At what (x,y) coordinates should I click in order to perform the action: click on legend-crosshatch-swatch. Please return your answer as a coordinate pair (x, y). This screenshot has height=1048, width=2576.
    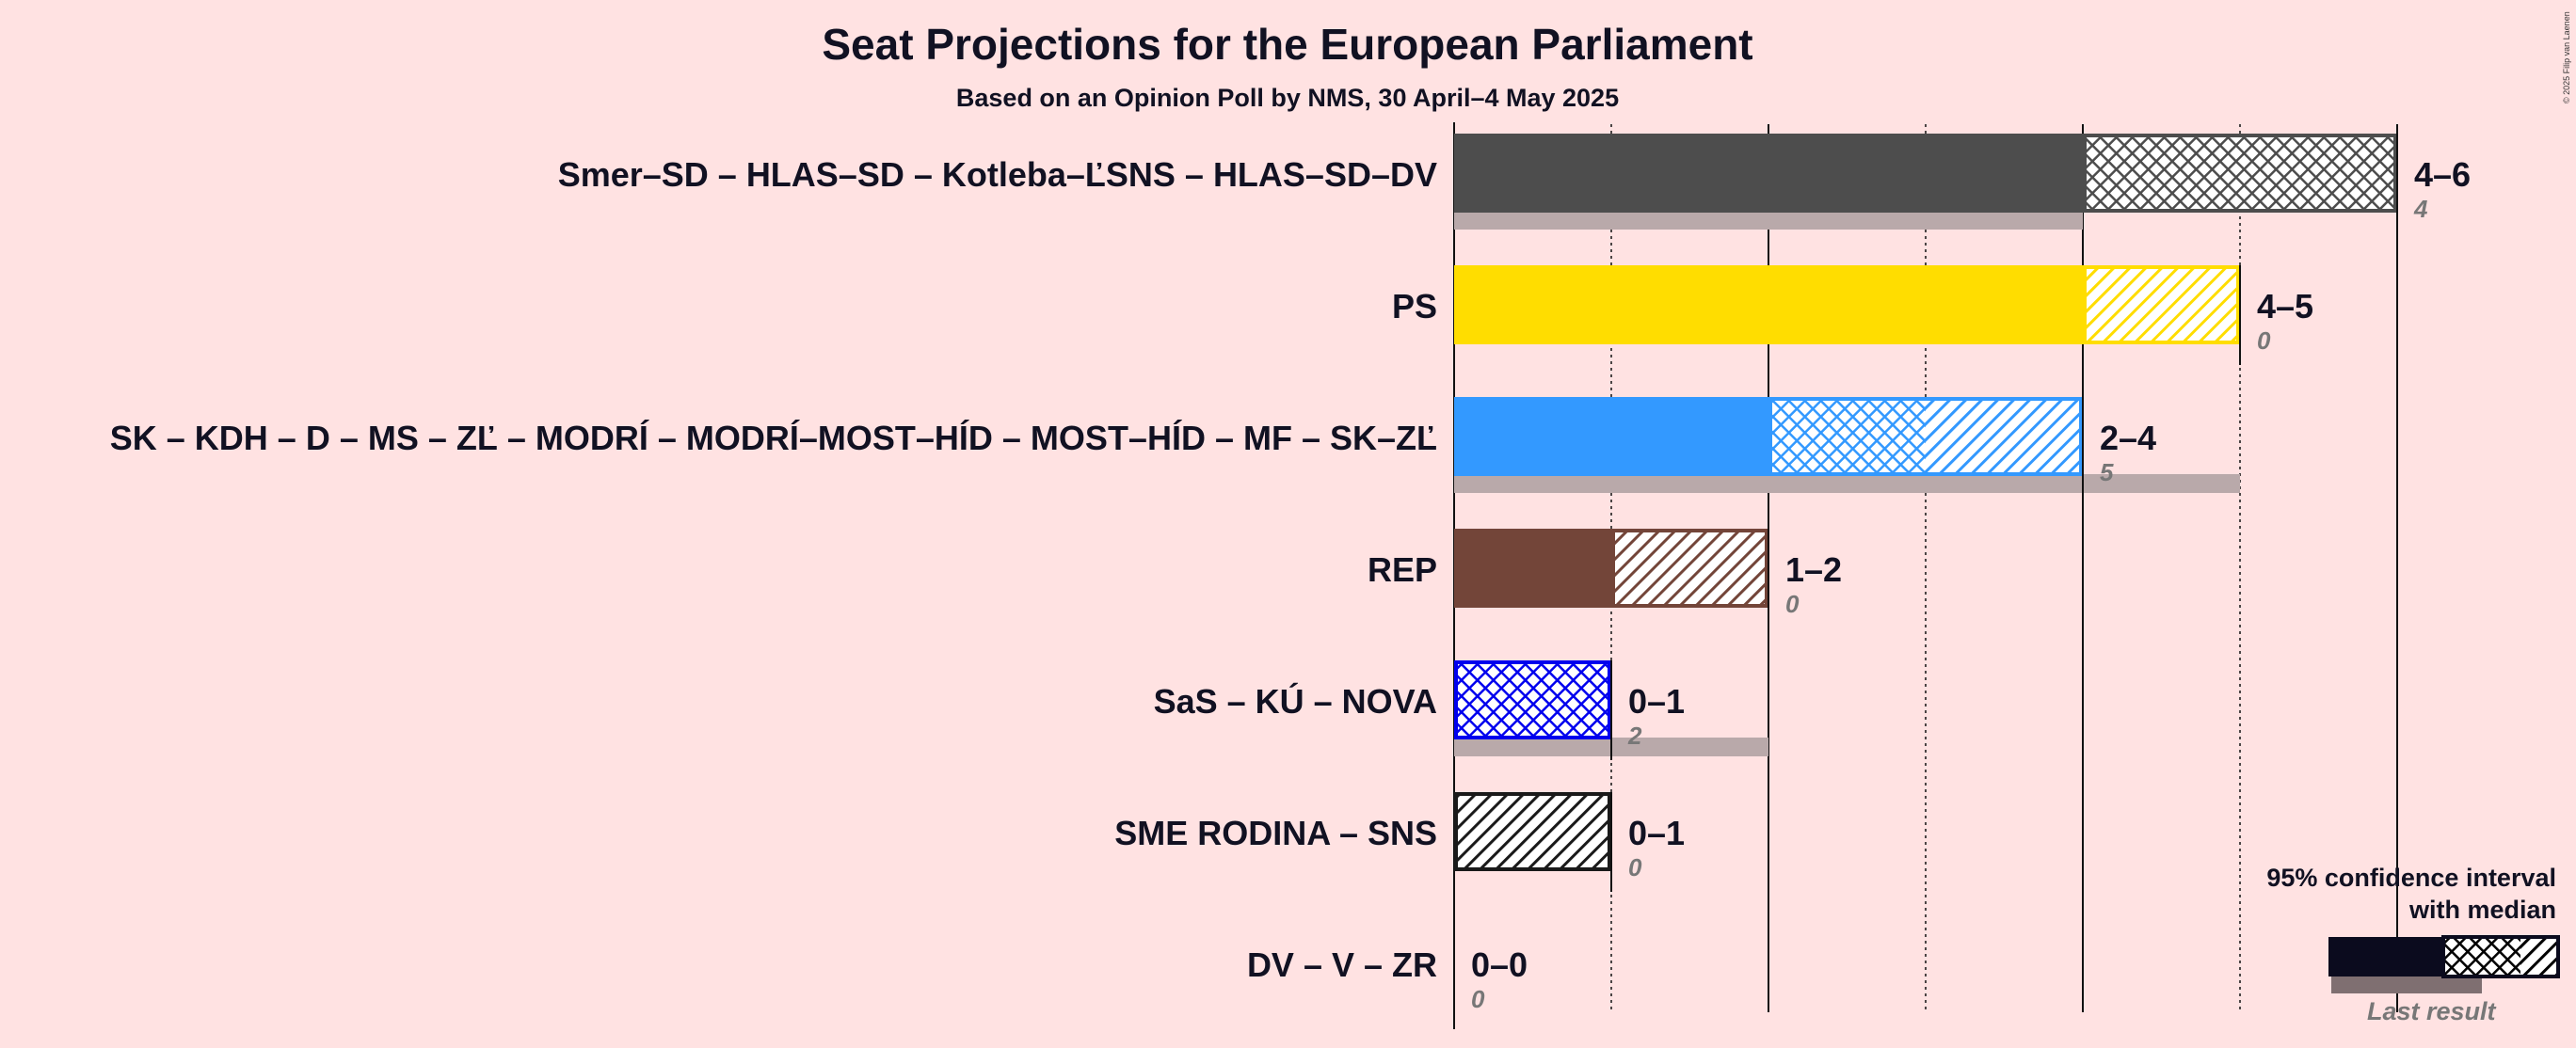
    Looking at the image, I should click on (2481, 957).